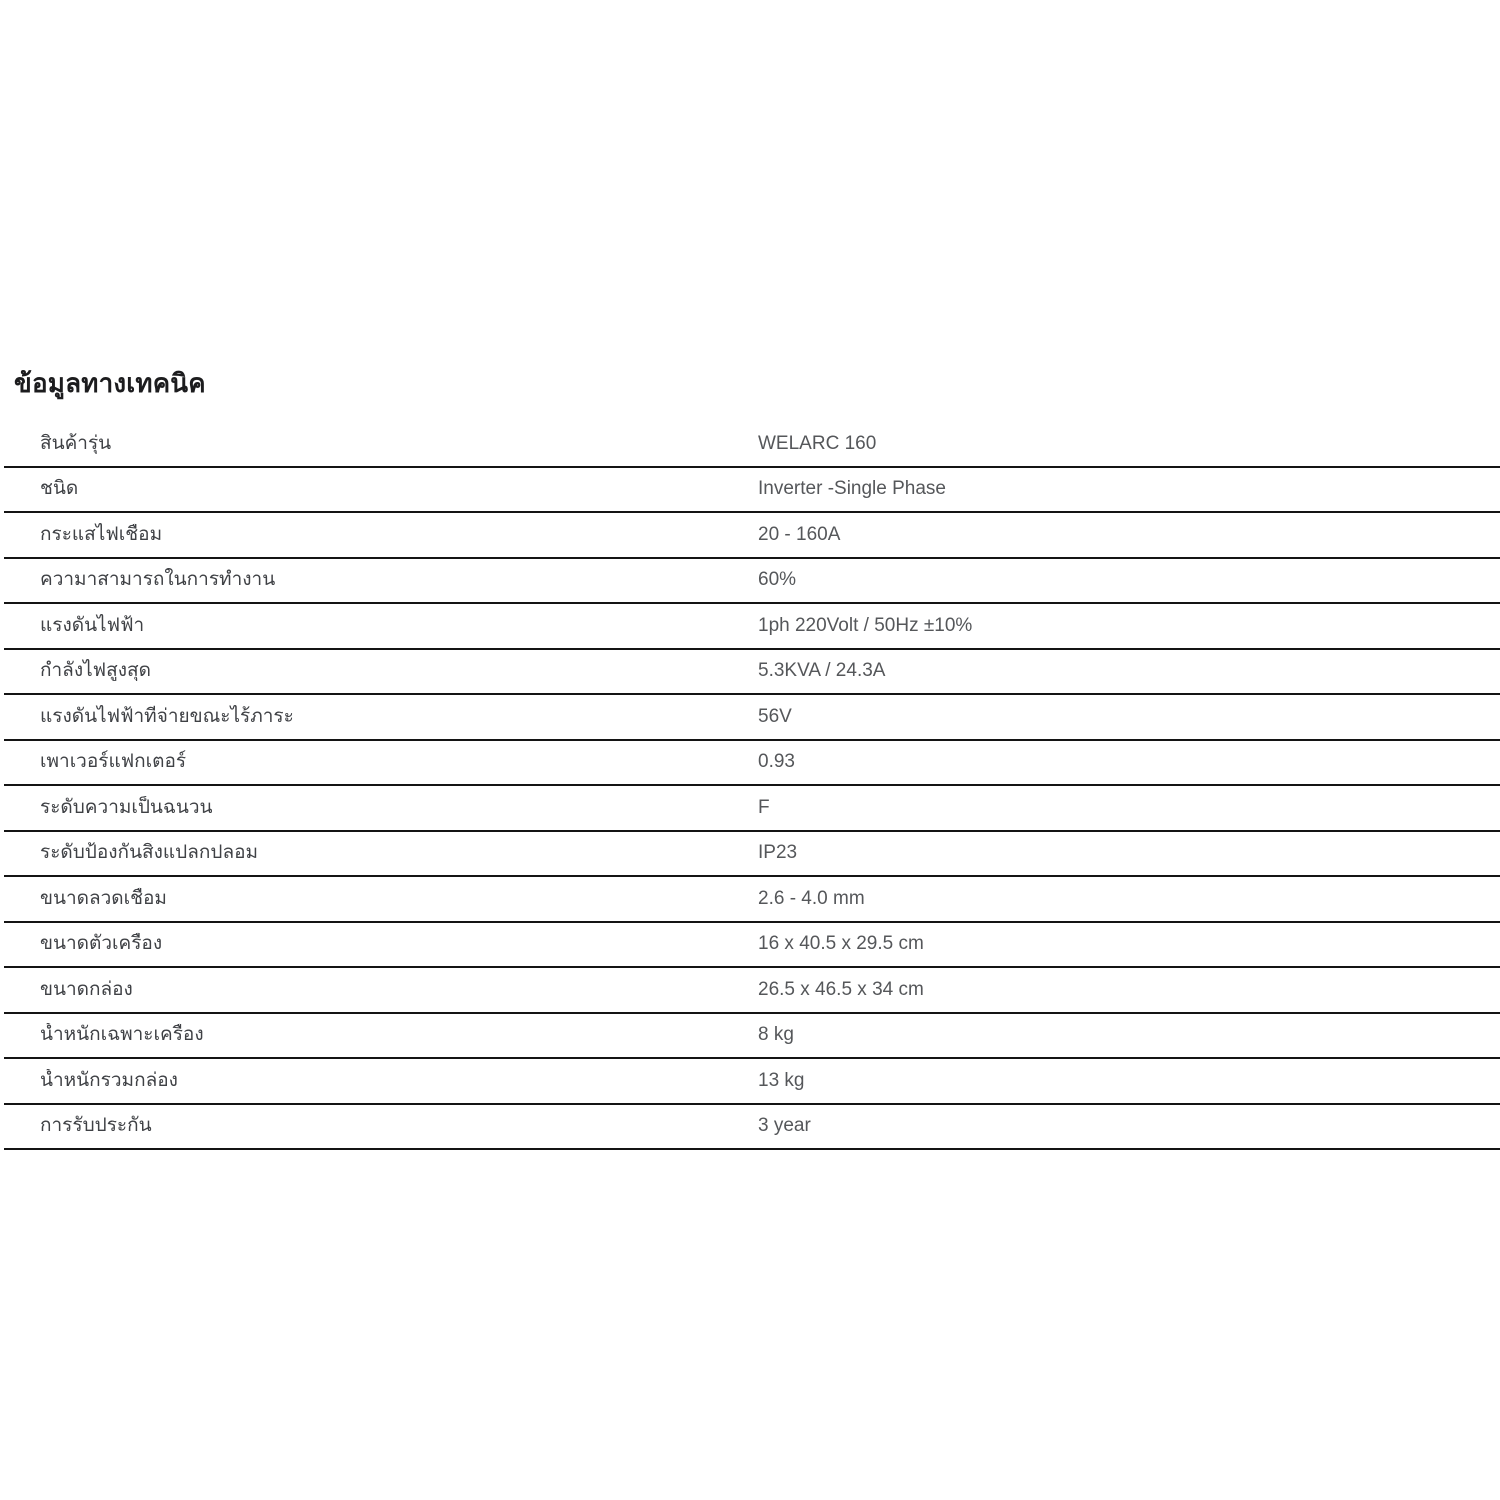 This screenshot has height=1500, width=1500. What do you see at coordinates (822, 671) in the screenshot?
I see `spec-value: 5.3KVA / 24.3A` at bounding box center [822, 671].